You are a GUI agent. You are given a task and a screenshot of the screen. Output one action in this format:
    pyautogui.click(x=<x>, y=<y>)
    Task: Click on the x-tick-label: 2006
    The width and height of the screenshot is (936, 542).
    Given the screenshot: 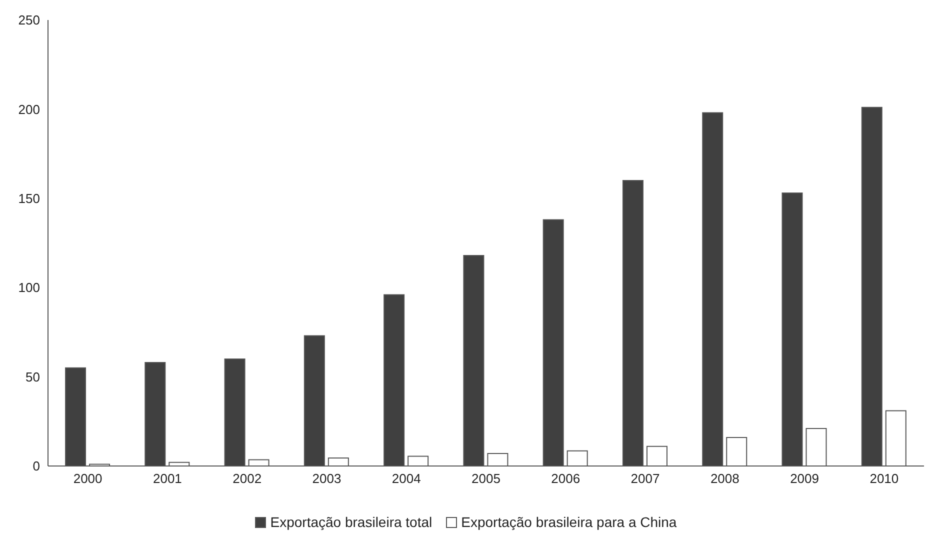 What is the action you would take?
    pyautogui.click(x=565, y=478)
    